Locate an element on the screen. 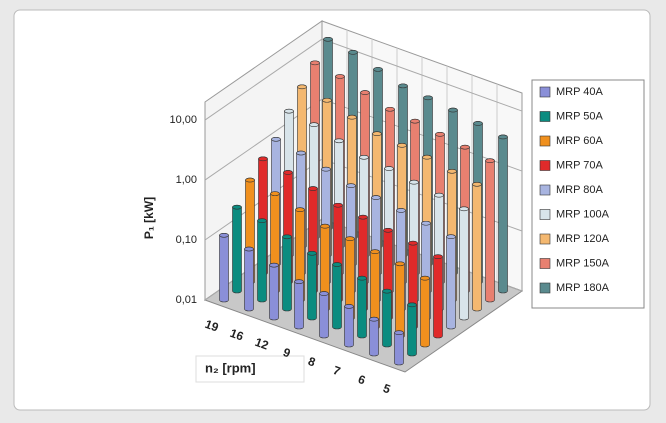 The height and width of the screenshot is (423, 666). y-tick-label: 1,00 is located at coordinates (186, 180).